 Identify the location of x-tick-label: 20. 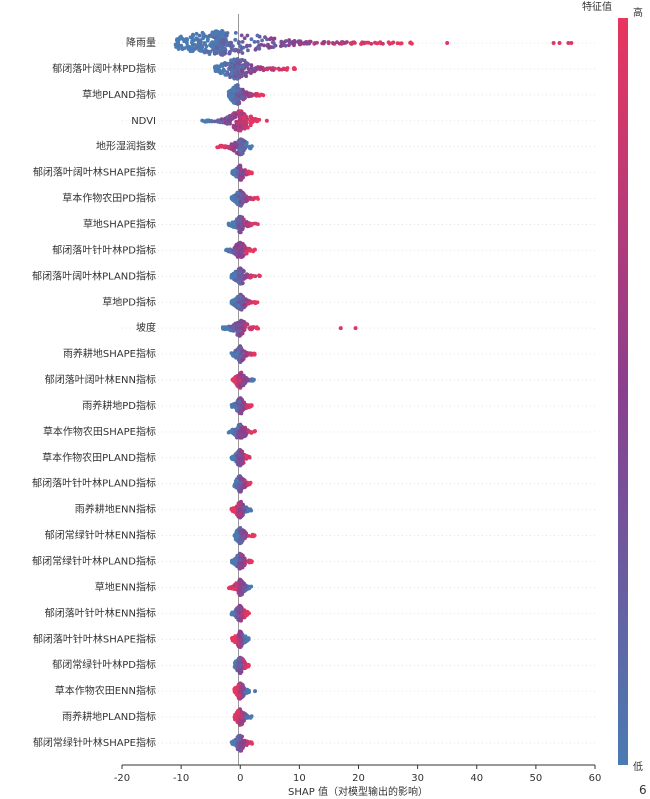
(358, 778).